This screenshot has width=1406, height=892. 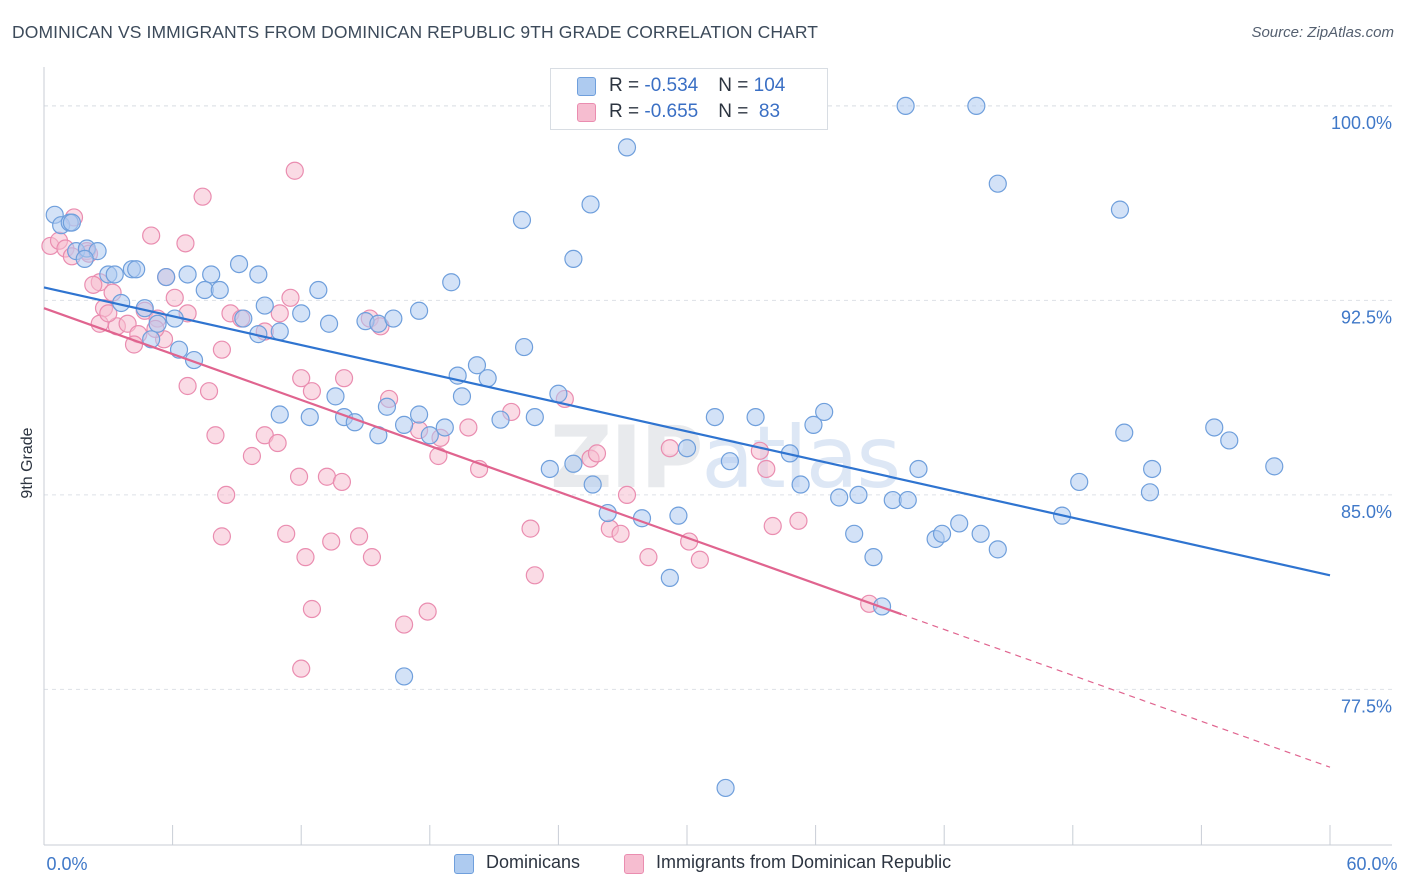 I want to click on x-tick-label: 0.0%, so click(x=66, y=864).